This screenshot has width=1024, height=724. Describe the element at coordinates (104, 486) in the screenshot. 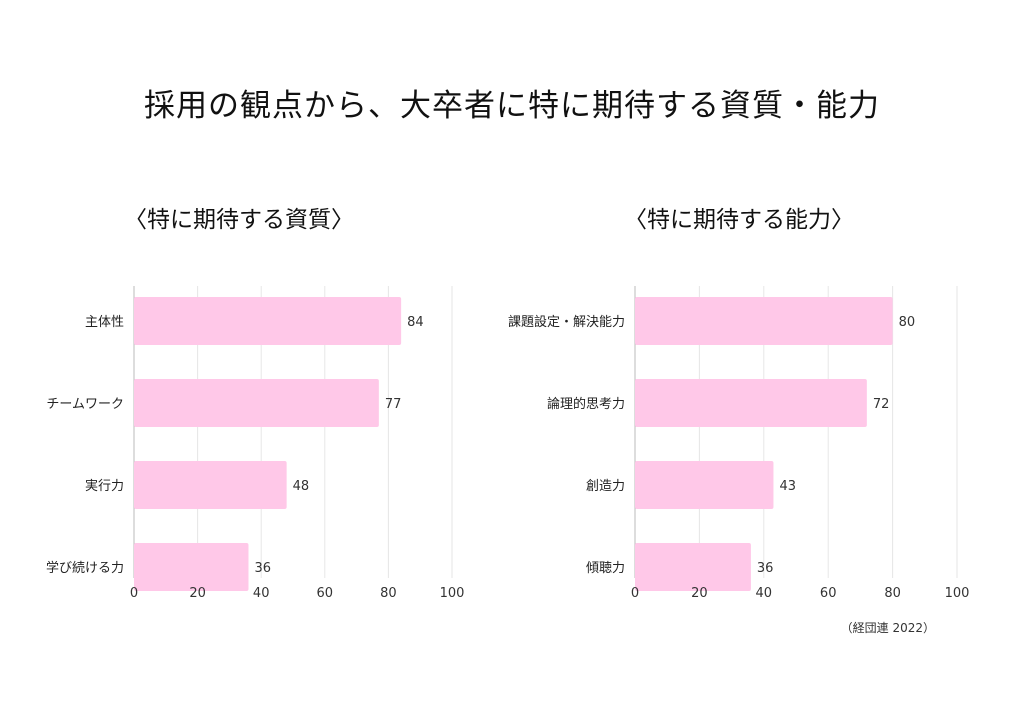

I see `left-category-label: 実行力` at that location.